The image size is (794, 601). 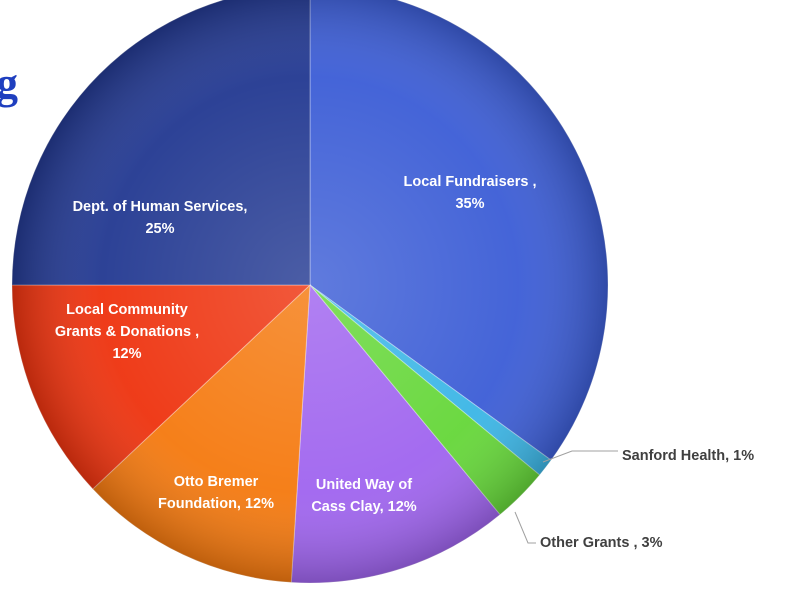 What do you see at coordinates (525, 527) in the screenshot?
I see `leader-line-other-grants` at bounding box center [525, 527].